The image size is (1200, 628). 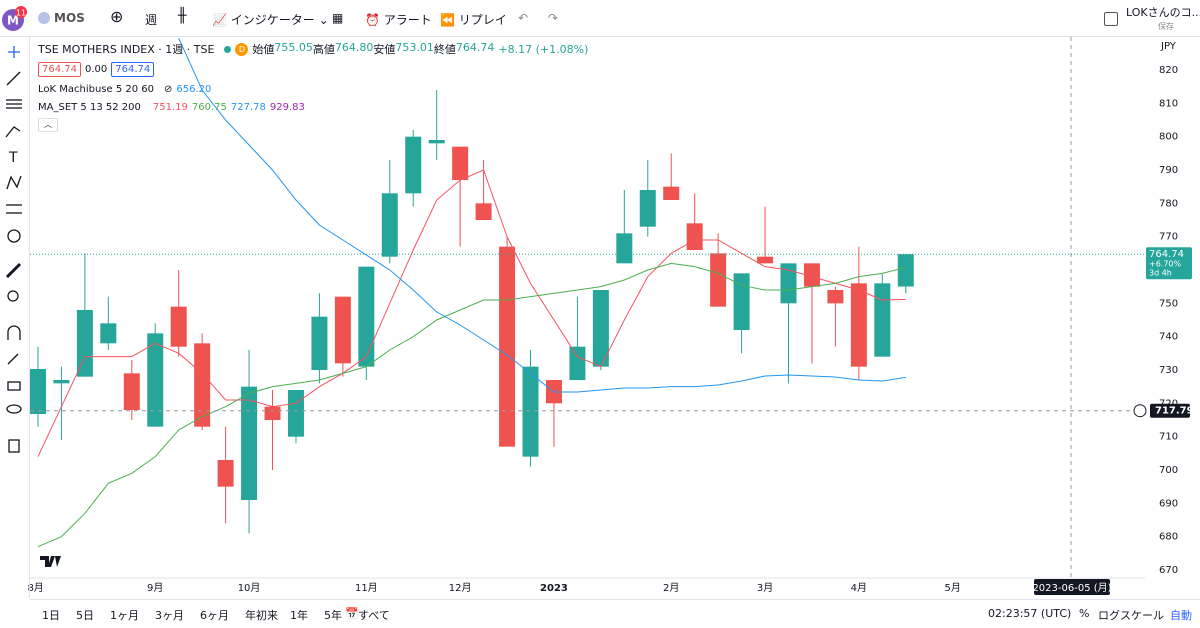 I want to click on replay: ⏪ リプレイ, so click(x=473, y=20).